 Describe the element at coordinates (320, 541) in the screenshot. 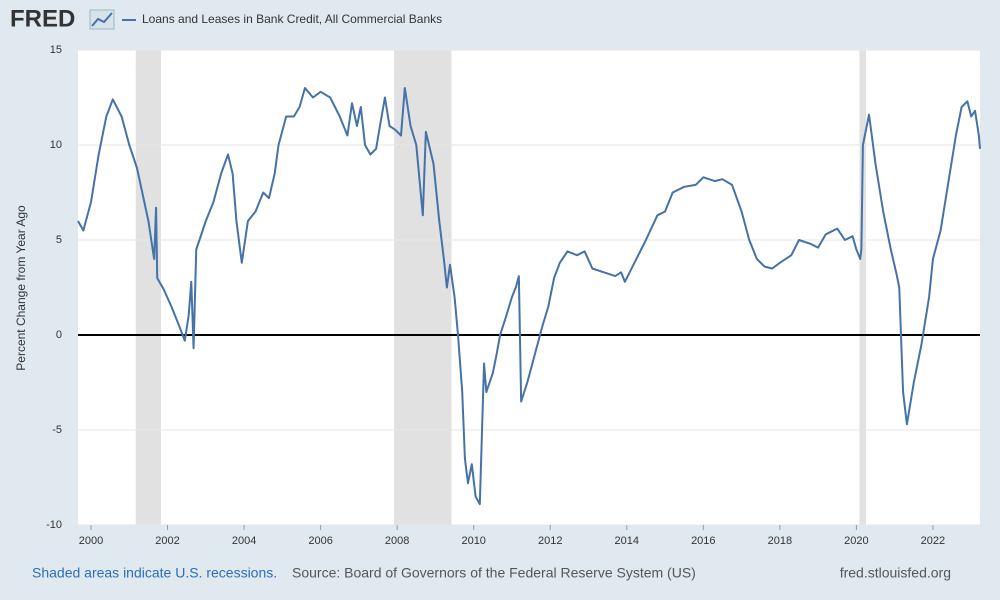

I see `x-tick-label: 2006` at that location.